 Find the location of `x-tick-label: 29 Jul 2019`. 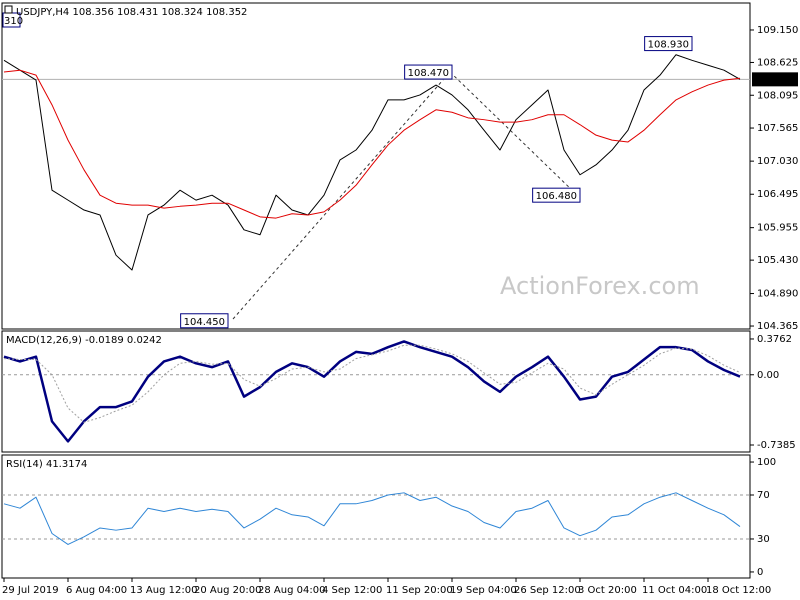

x-tick-label: 29 Jul 2019 is located at coordinates (30, 590).